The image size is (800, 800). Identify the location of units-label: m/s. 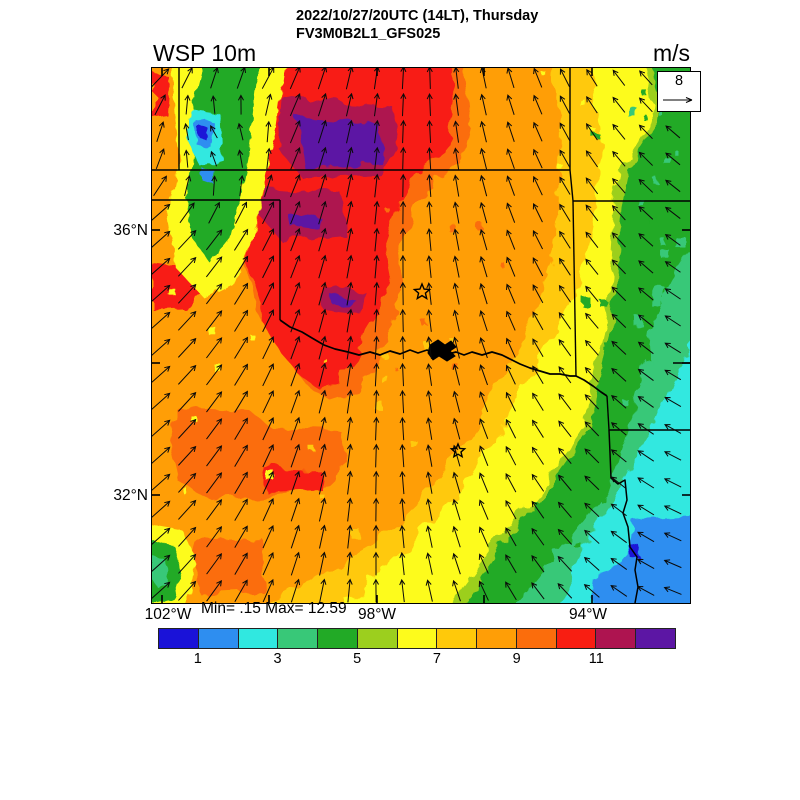
(671, 53).